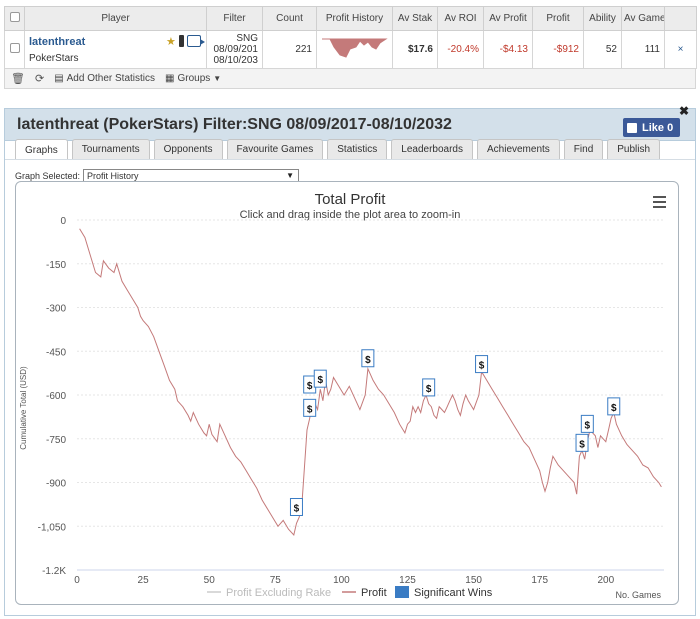  I want to click on row-checkbox-cell, so click(14, 49).